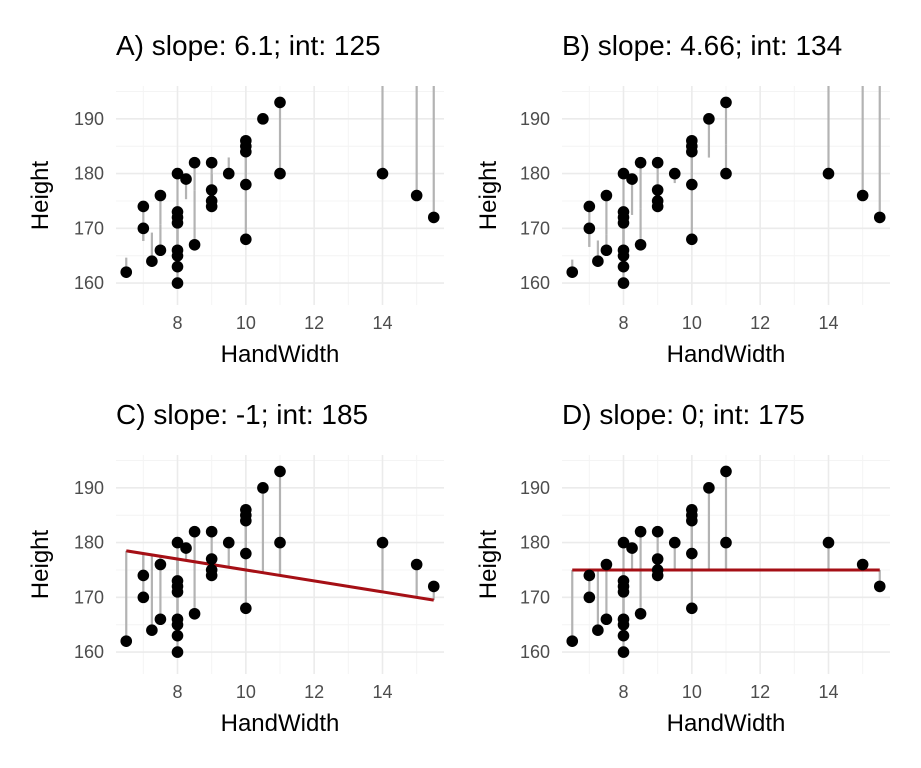 The height and width of the screenshot is (768, 921). What do you see at coordinates (702, 45) in the screenshot?
I see `panel-title: B) slope: 4.66; int: 134` at bounding box center [702, 45].